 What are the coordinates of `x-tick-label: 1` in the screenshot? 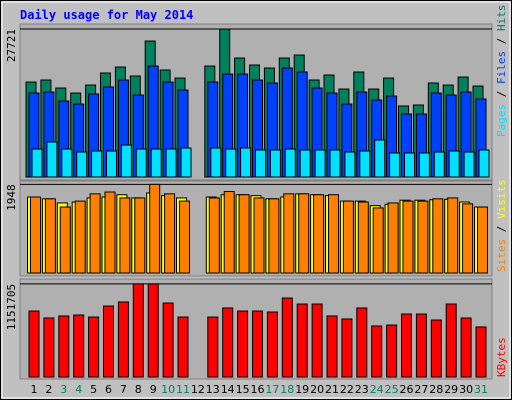 It's located at (34, 389).